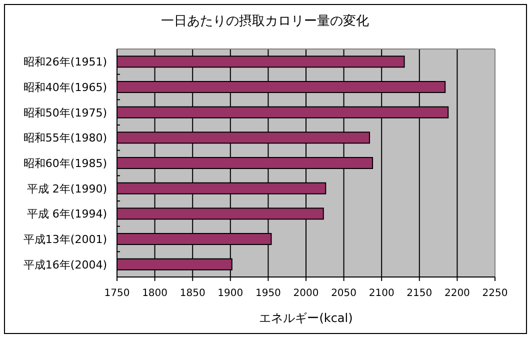 This screenshot has width=532, height=343. Describe the element at coordinates (117, 293) in the screenshot. I see `x-tick-label: 1750` at that location.